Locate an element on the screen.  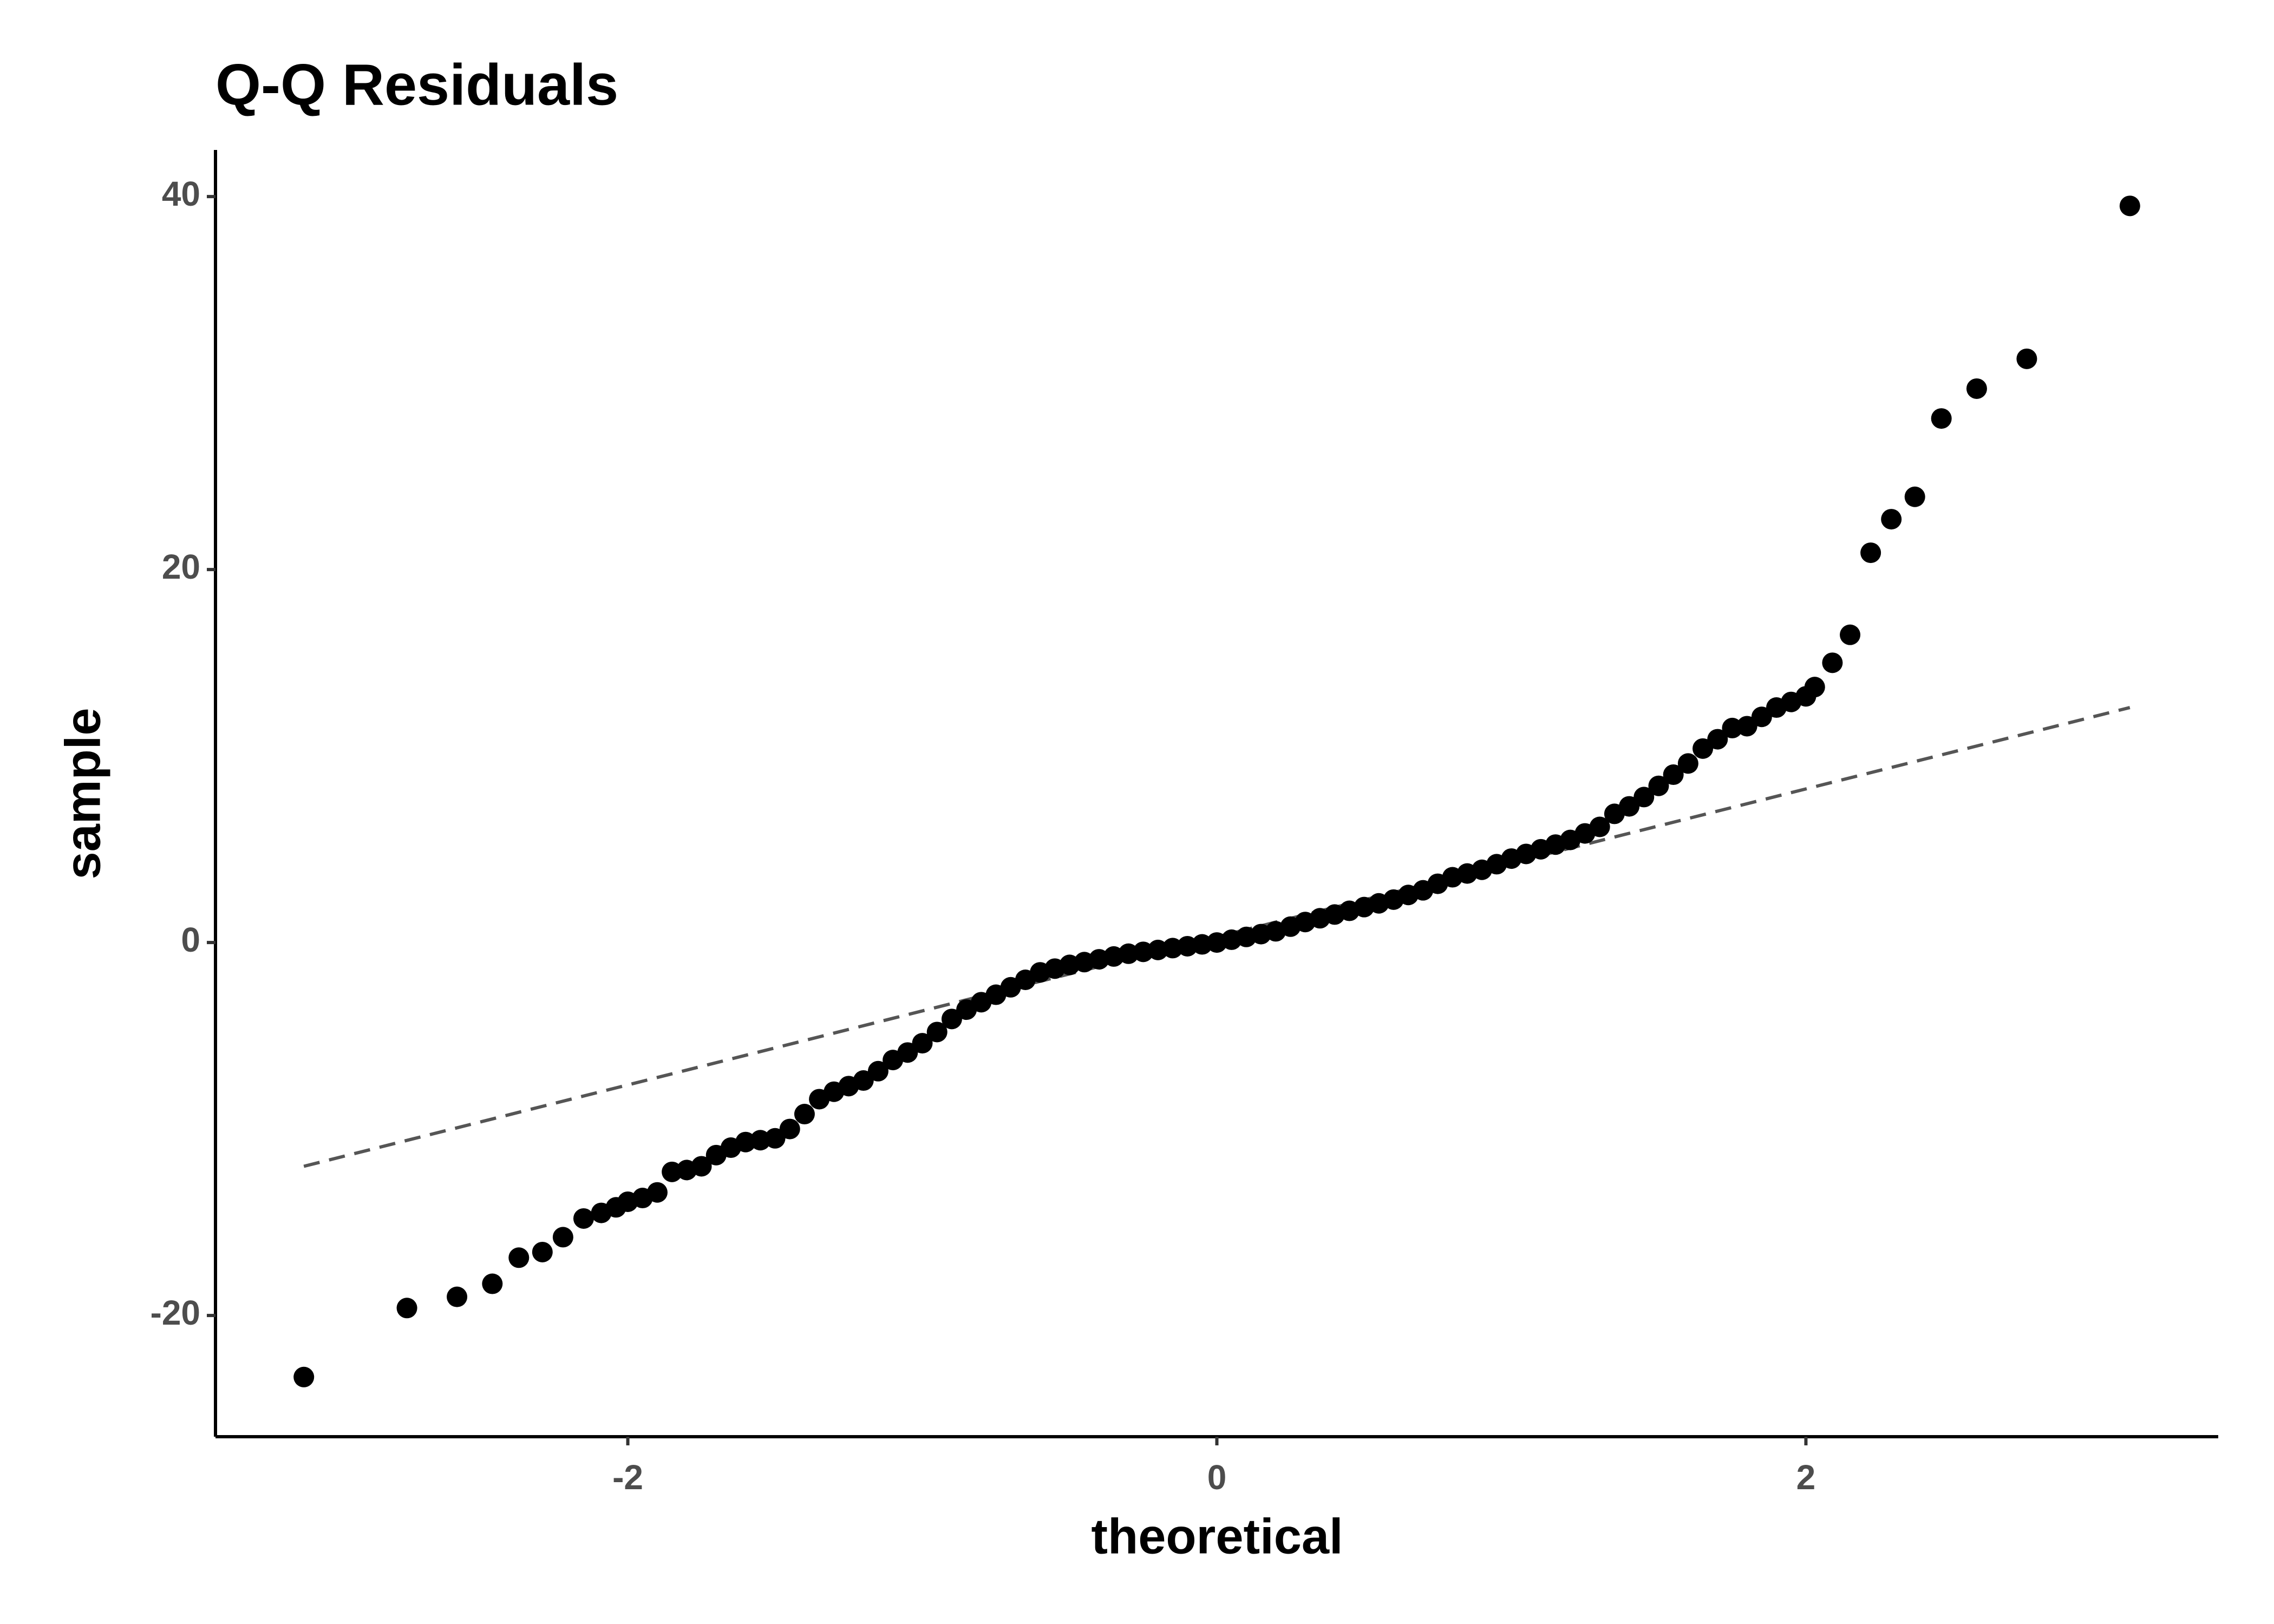
chart-title: Q-Q Residuals is located at coordinates (417, 84).